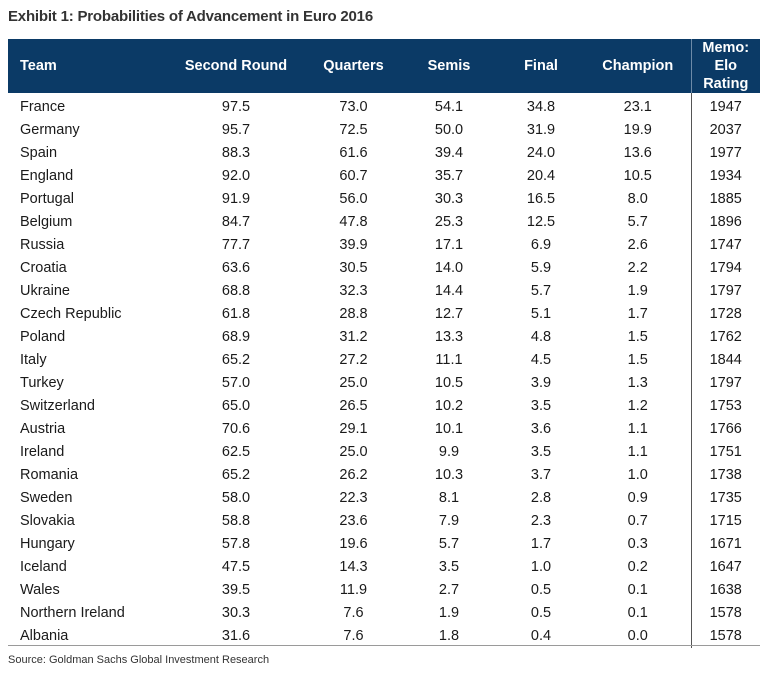 The image size is (768, 674). Describe the element at coordinates (47, 521) in the screenshot. I see `cell-team: Slovakia` at that location.